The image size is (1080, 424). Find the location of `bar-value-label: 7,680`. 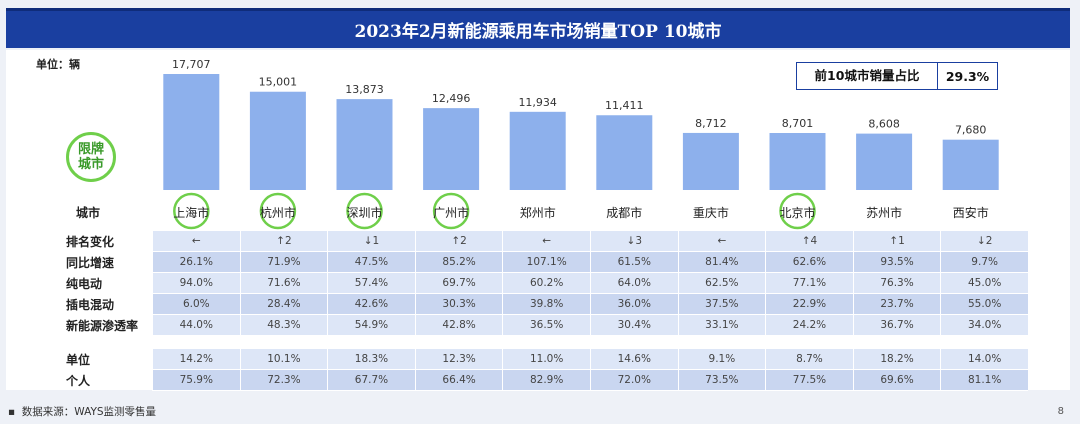

bar-value-label: 7,680 is located at coordinates (971, 130).